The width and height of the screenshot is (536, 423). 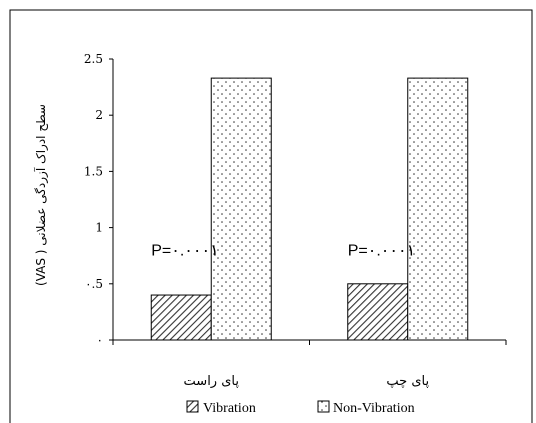 I want to click on legend-label-vibration: Vibration, so click(x=229, y=408).